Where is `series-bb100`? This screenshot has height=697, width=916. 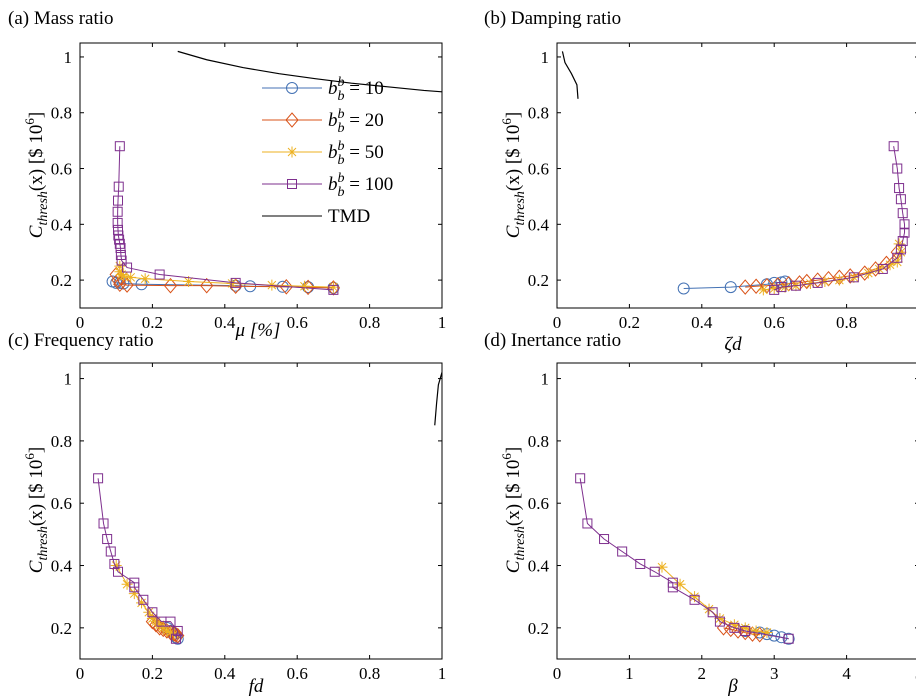
series-bb100 is located at coordinates (138, 558).